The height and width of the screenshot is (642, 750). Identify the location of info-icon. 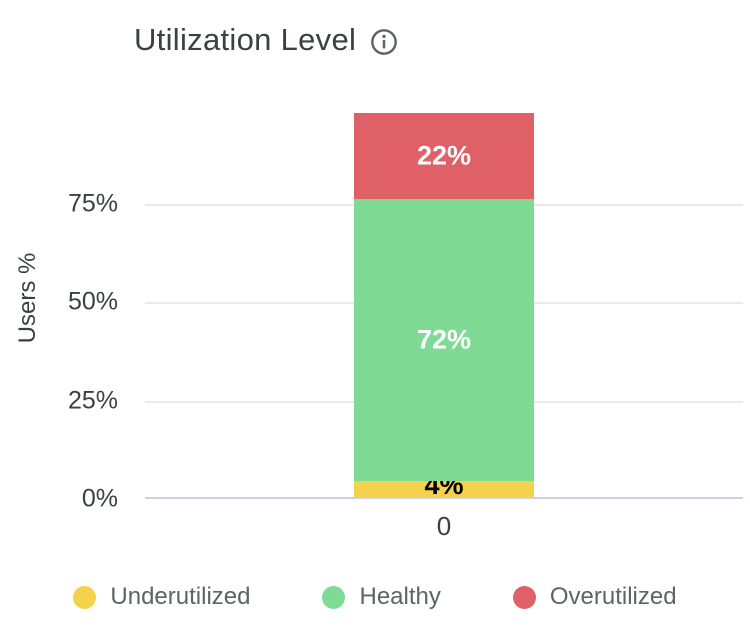
(384, 42).